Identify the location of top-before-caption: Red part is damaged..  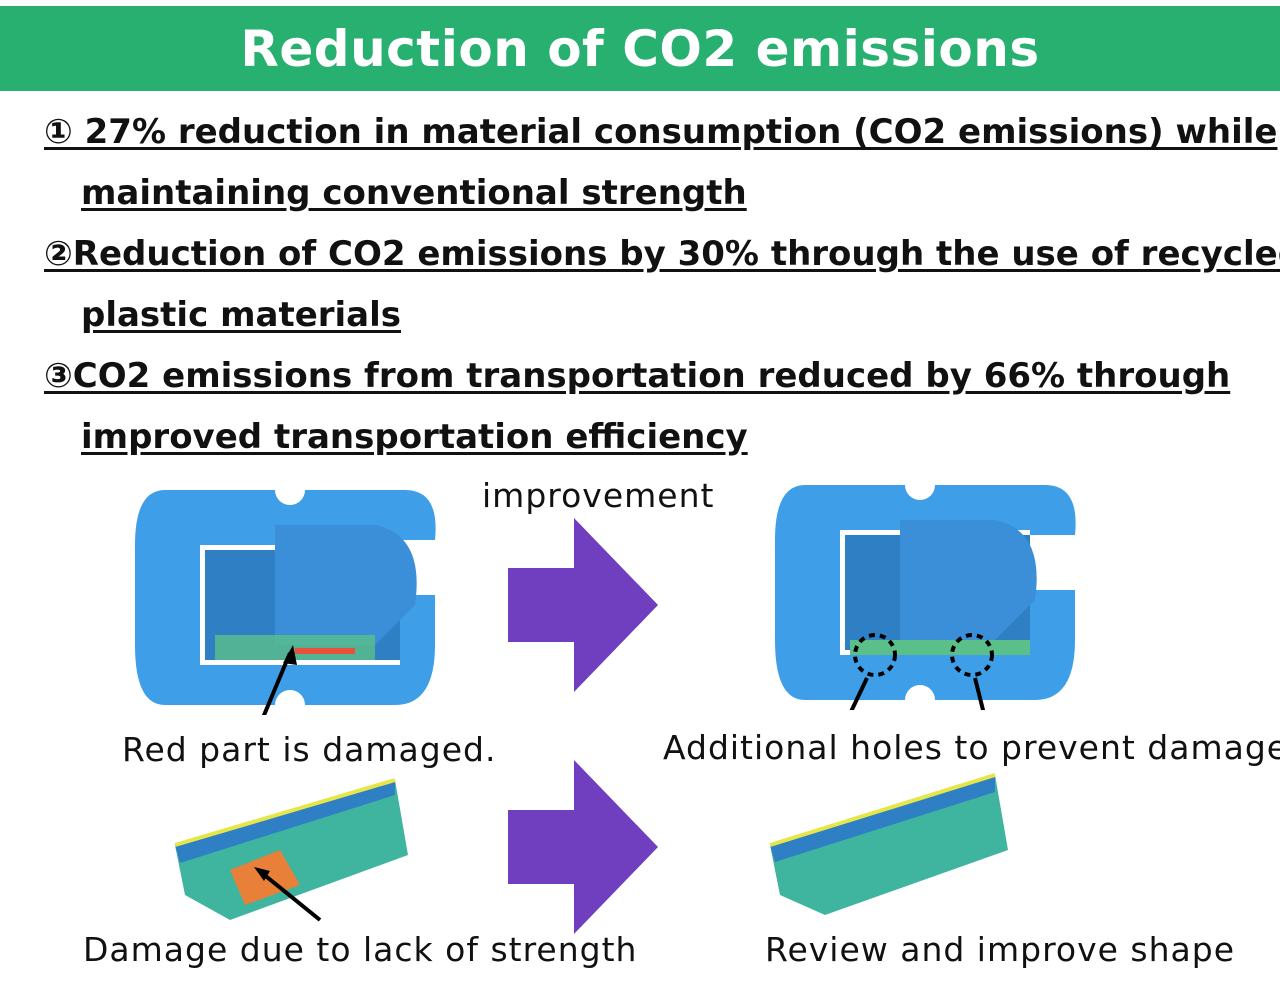
(309, 749).